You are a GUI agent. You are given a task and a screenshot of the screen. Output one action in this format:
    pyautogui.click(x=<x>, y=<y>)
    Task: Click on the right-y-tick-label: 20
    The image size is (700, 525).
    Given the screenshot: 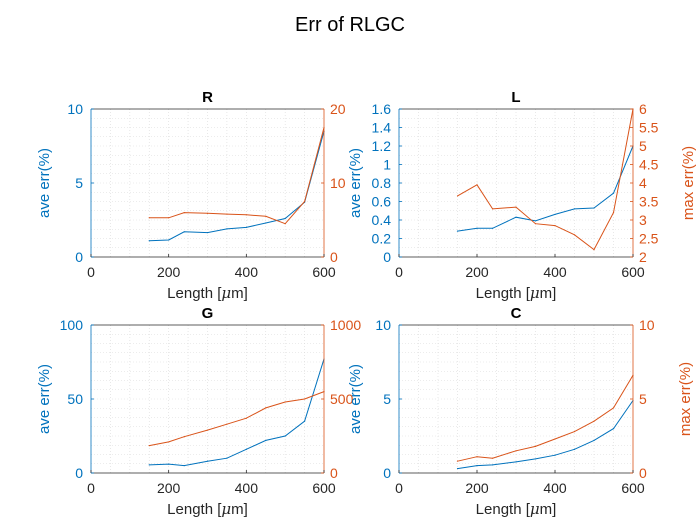 What is the action you would take?
    pyautogui.click(x=338, y=109)
    